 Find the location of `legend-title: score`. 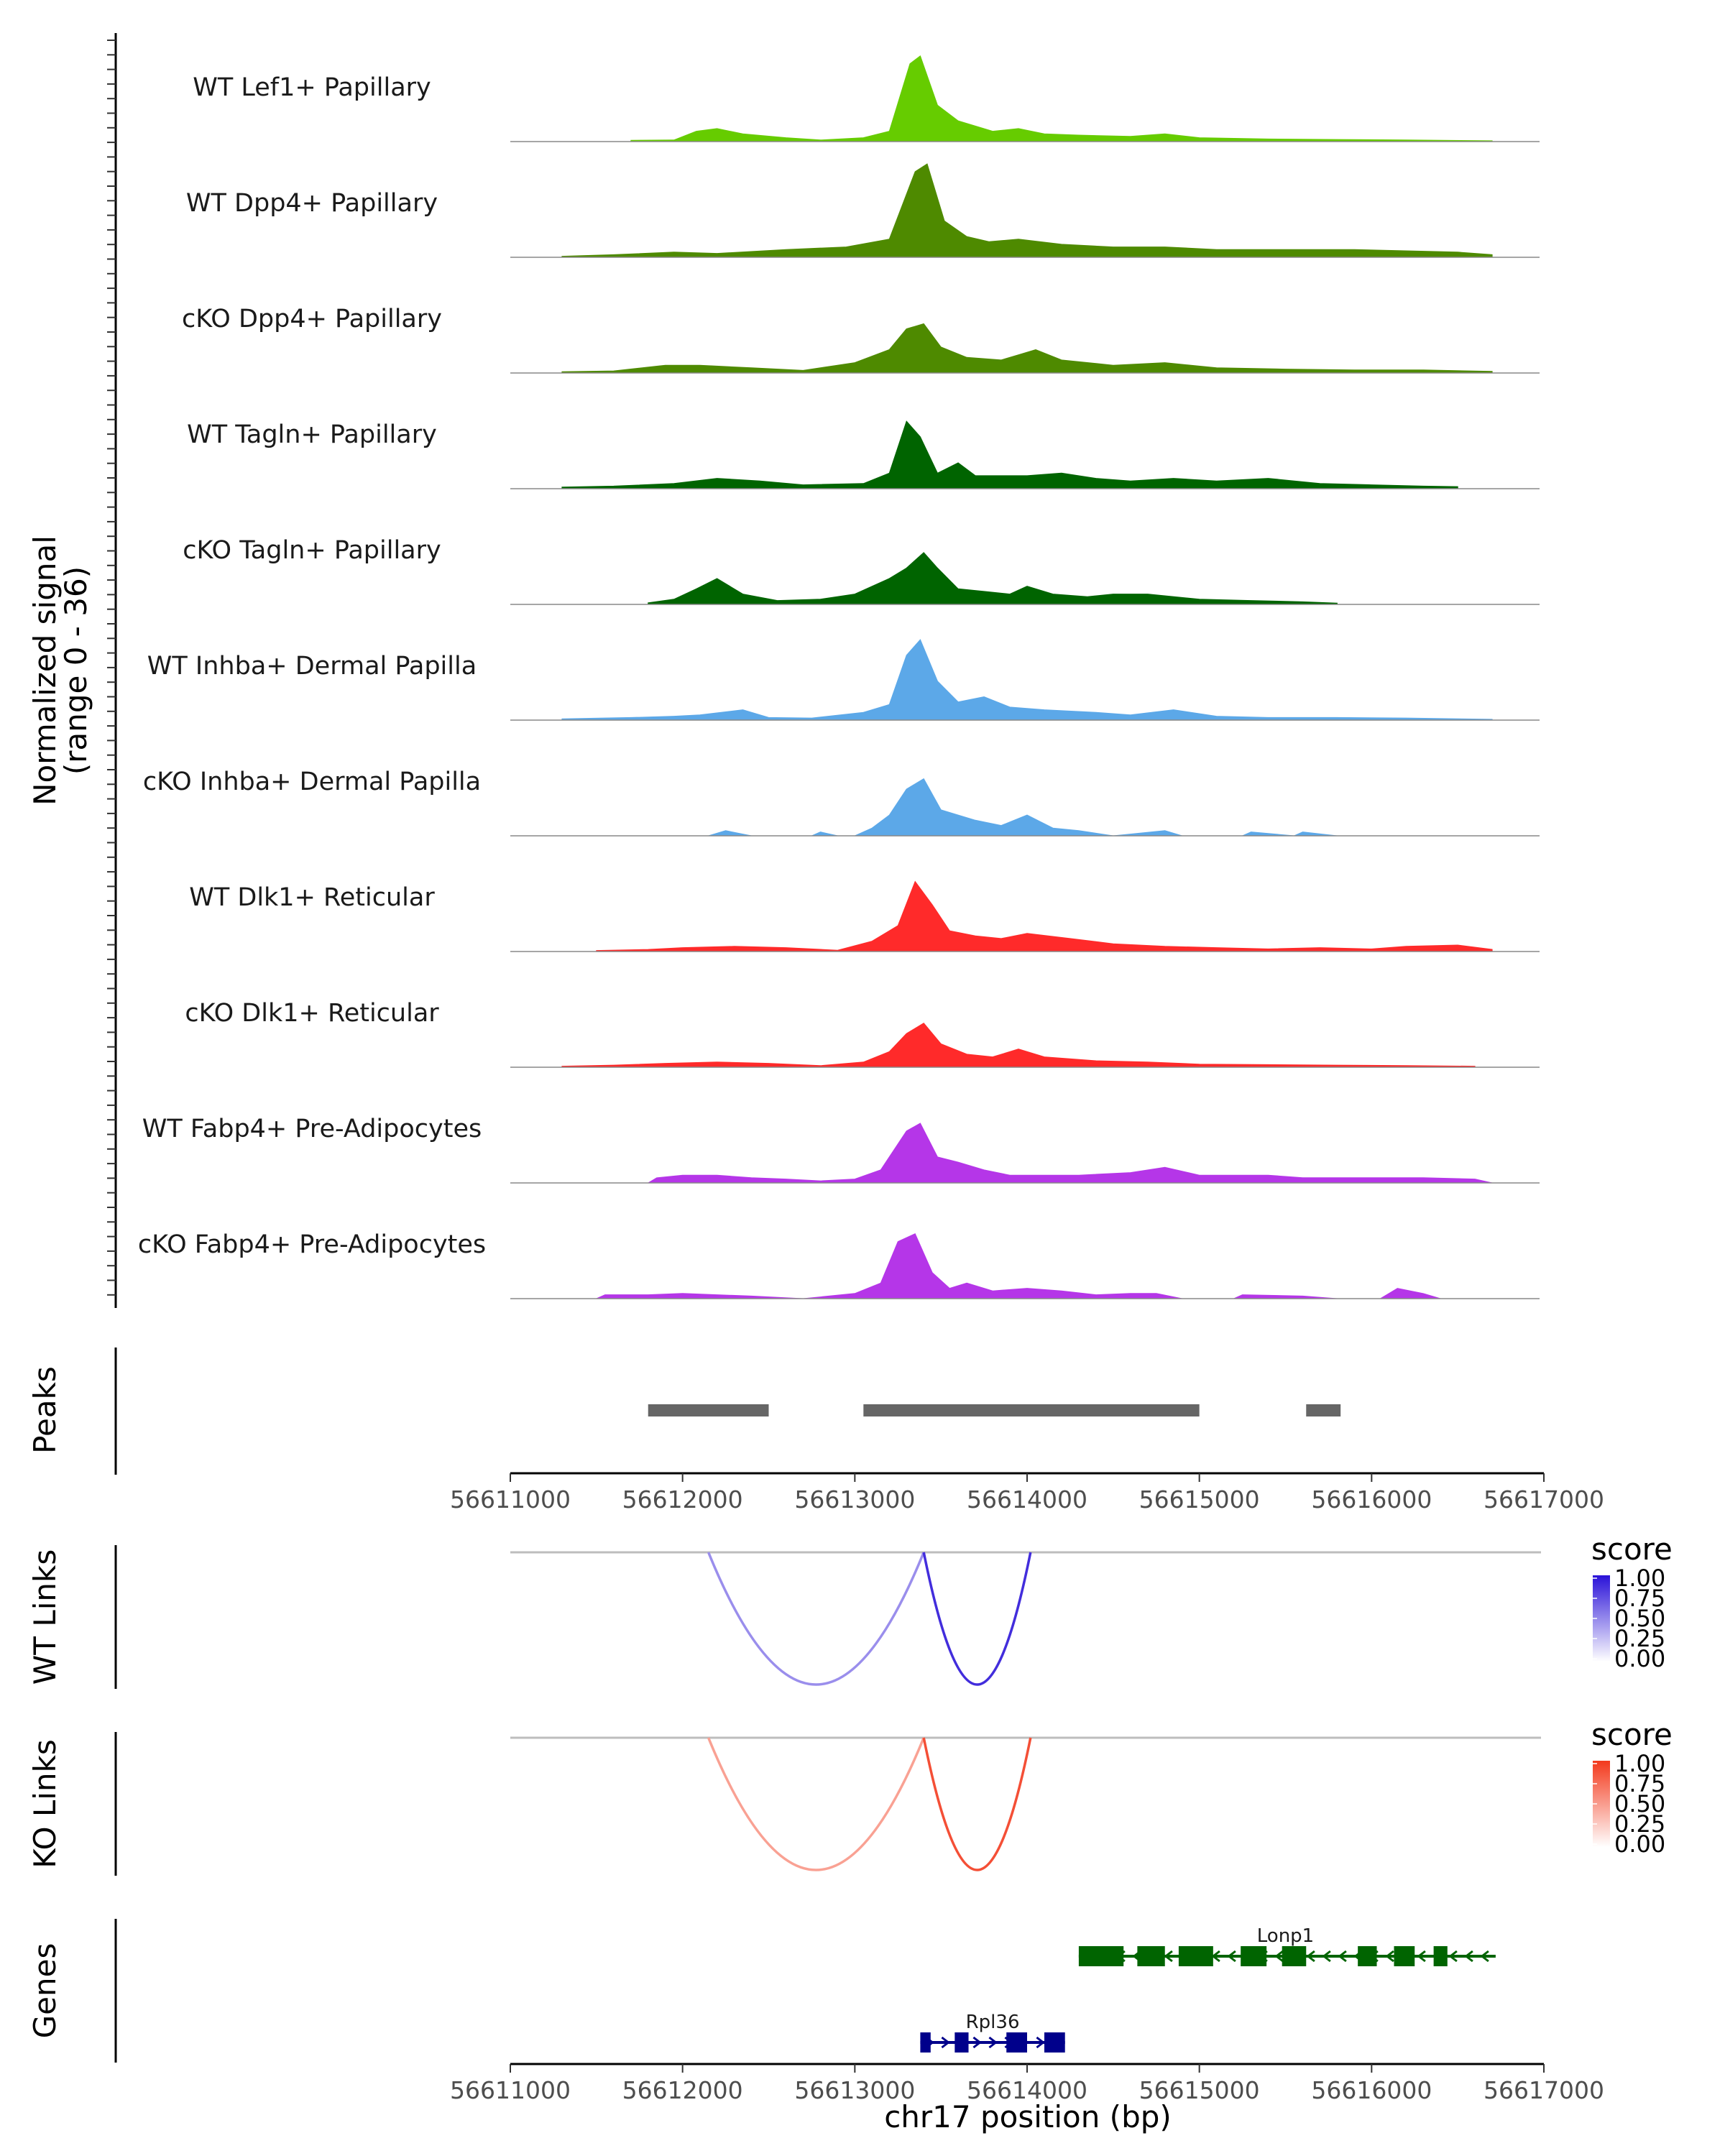

legend-title: score is located at coordinates (1632, 1549).